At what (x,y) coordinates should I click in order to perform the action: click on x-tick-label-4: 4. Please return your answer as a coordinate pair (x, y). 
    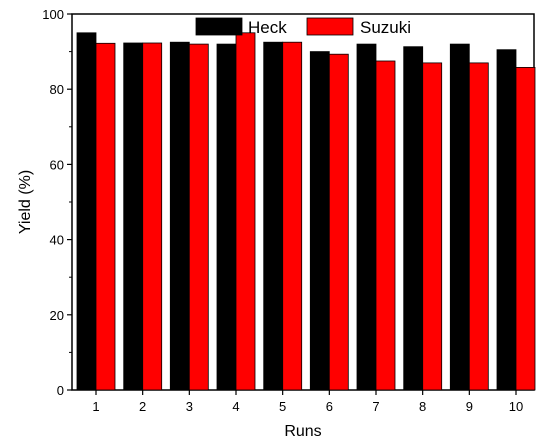
    Looking at the image, I should click on (235, 406).